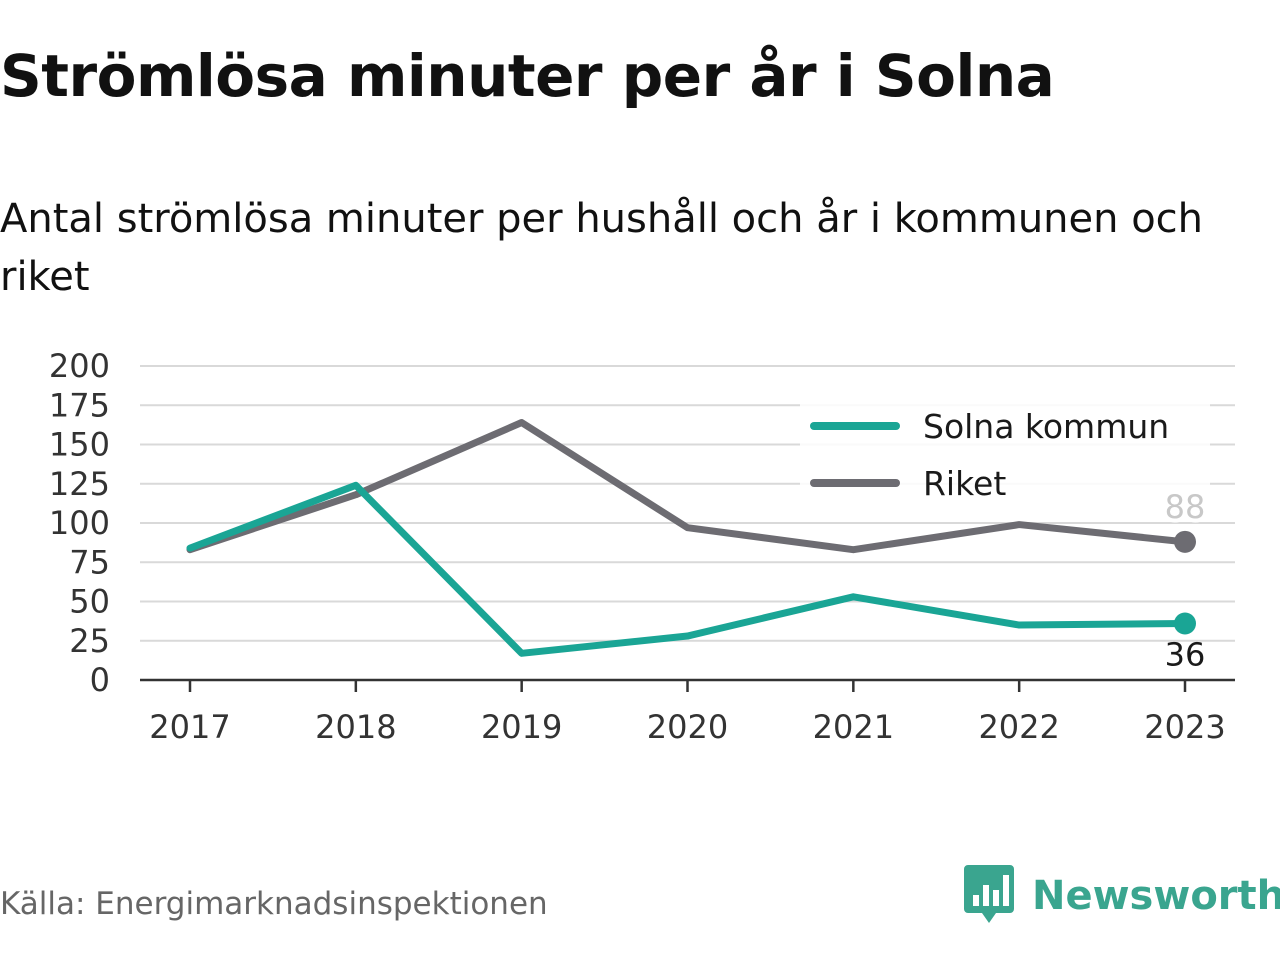 The image size is (1280, 960). Describe the element at coordinates (1156, 896) in the screenshot. I see `brand-name: Newsworthy` at that location.